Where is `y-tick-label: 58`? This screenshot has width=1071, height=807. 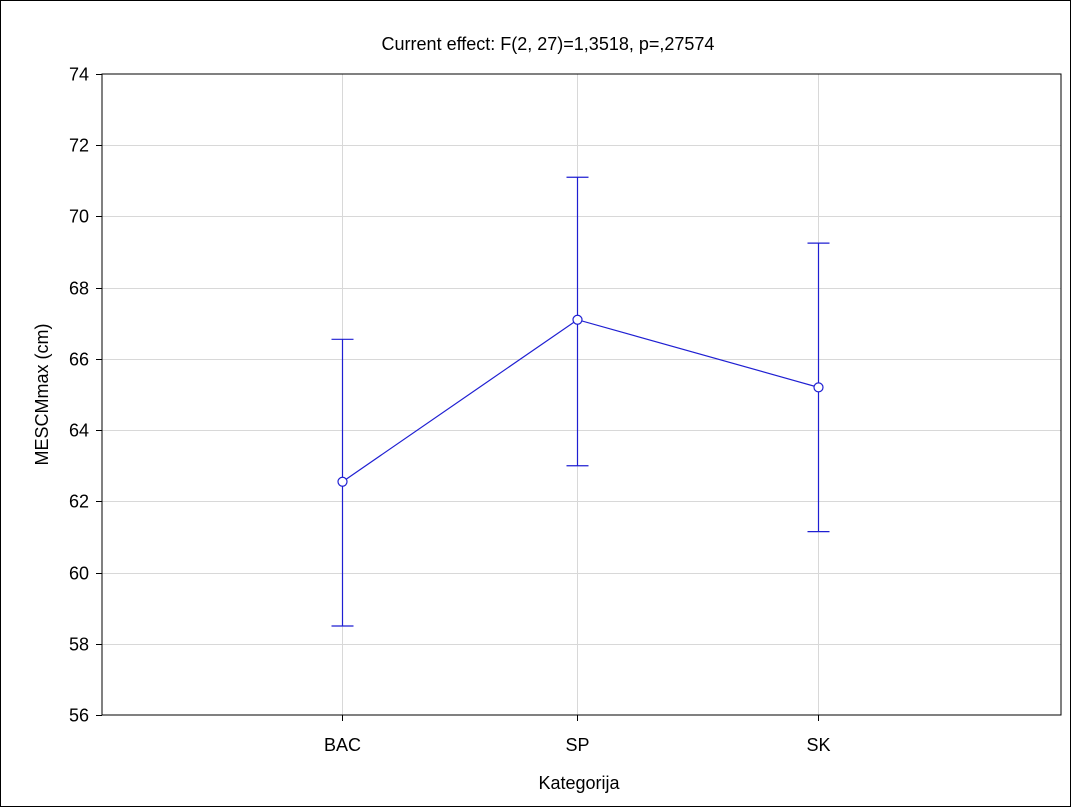
y-tick-label: 58 is located at coordinates (79, 645).